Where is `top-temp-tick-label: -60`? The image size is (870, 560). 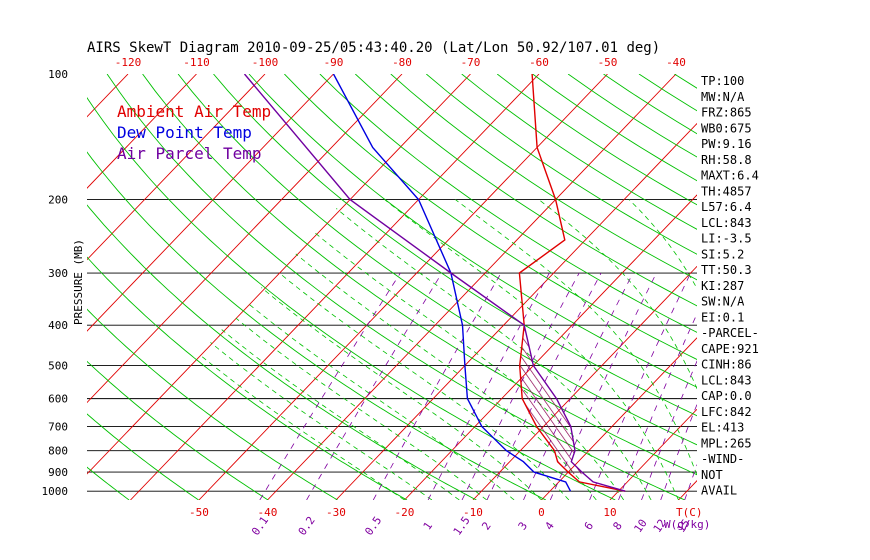
top-temp-tick-label: -60 is located at coordinates (539, 62).